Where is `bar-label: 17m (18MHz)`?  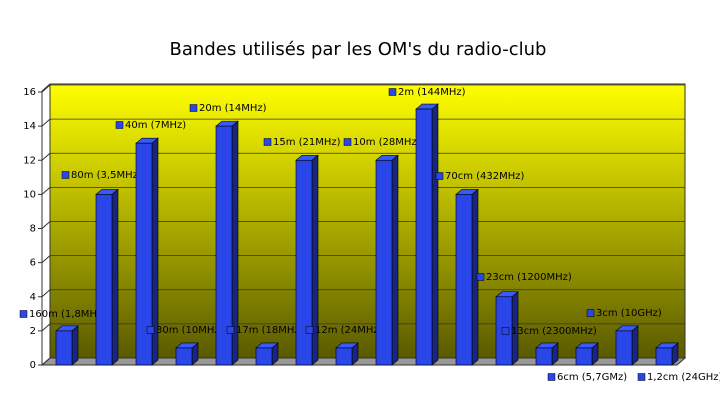
bar-label: 17m (18MHz) is located at coordinates (270, 330).